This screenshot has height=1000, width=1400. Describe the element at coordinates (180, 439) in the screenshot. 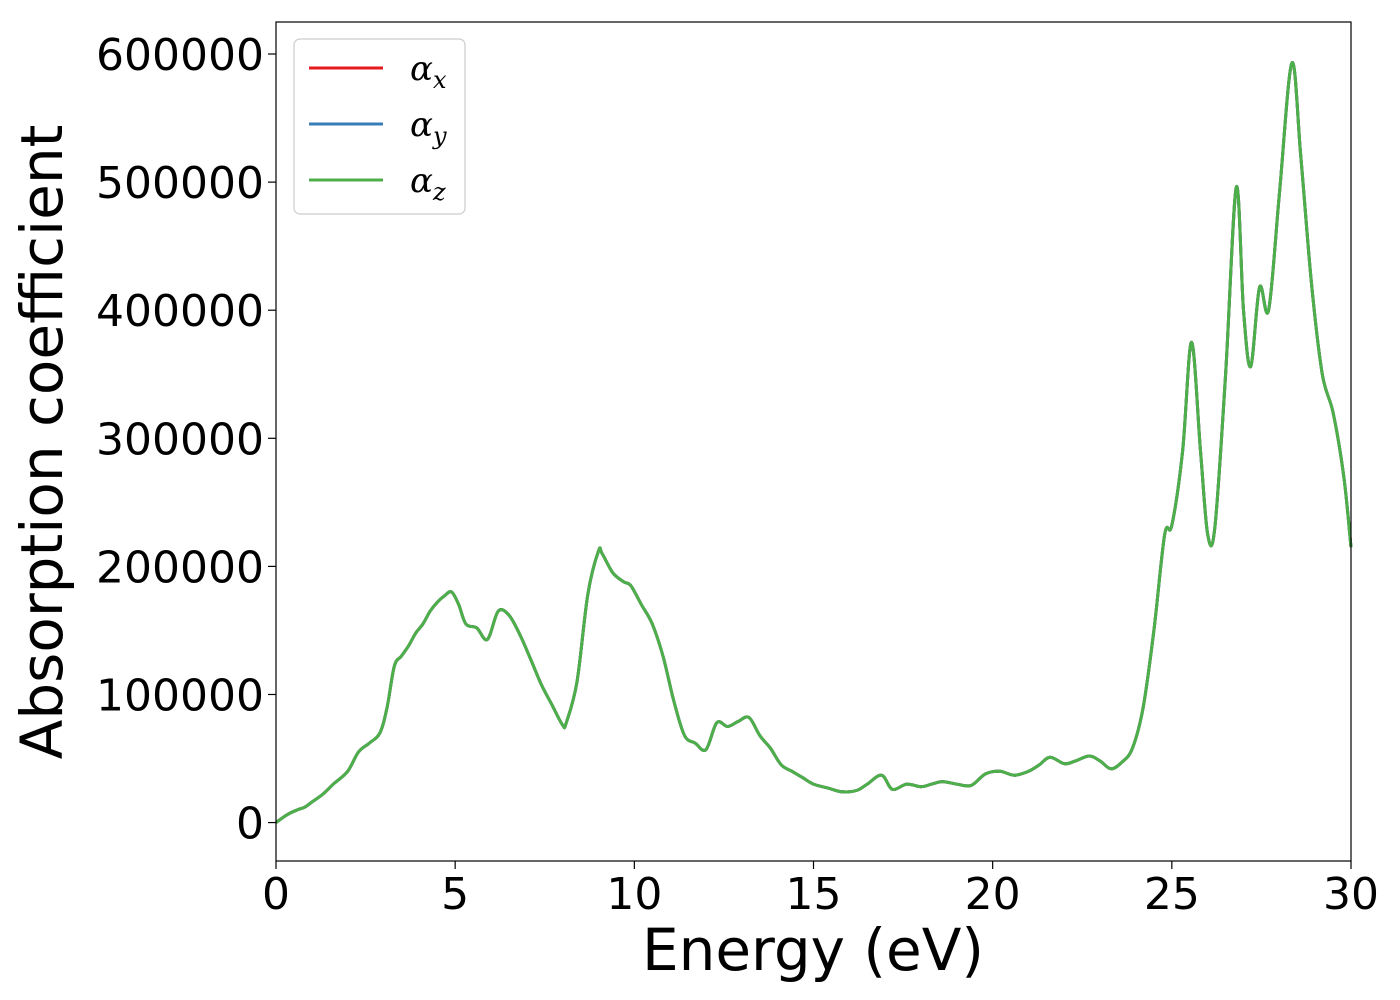

I see `y-tick-label: 300000` at that location.